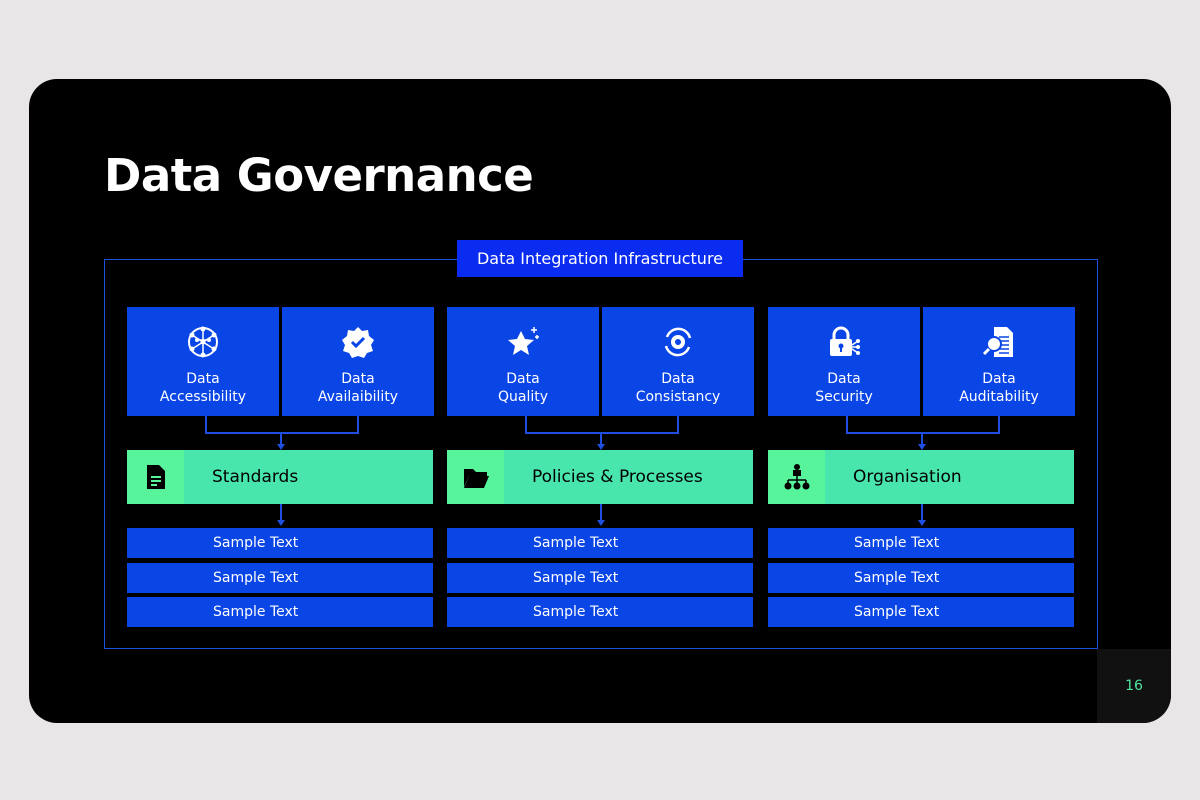 This screenshot has height=800, width=1200. Describe the element at coordinates (1134, 686) in the screenshot. I see `page-number: 16` at that location.